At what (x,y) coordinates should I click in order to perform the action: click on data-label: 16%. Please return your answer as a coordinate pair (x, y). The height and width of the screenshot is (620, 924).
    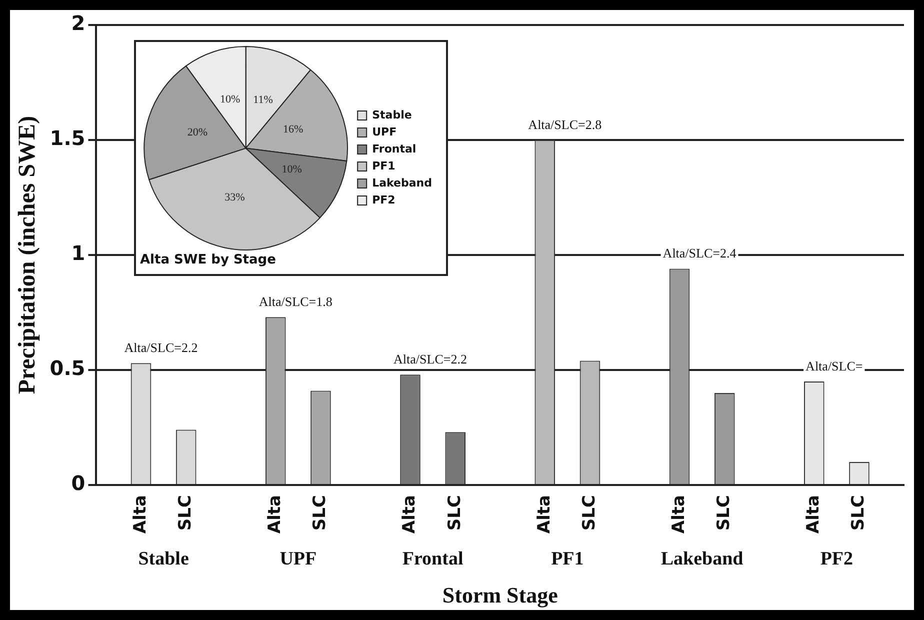
    Looking at the image, I should click on (293, 129).